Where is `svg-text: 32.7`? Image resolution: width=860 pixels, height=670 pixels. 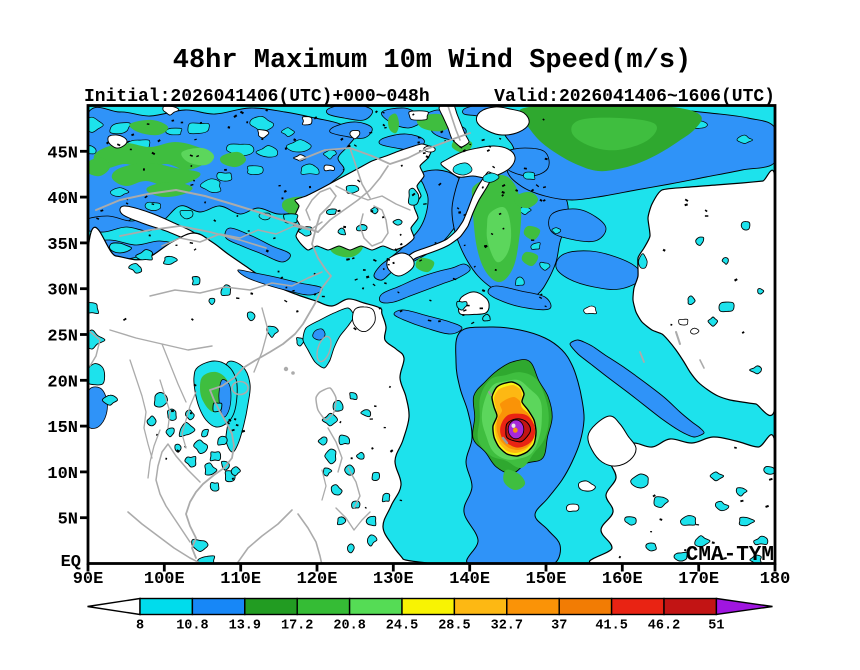 svg-text: 32.7 is located at coordinates (507, 626).